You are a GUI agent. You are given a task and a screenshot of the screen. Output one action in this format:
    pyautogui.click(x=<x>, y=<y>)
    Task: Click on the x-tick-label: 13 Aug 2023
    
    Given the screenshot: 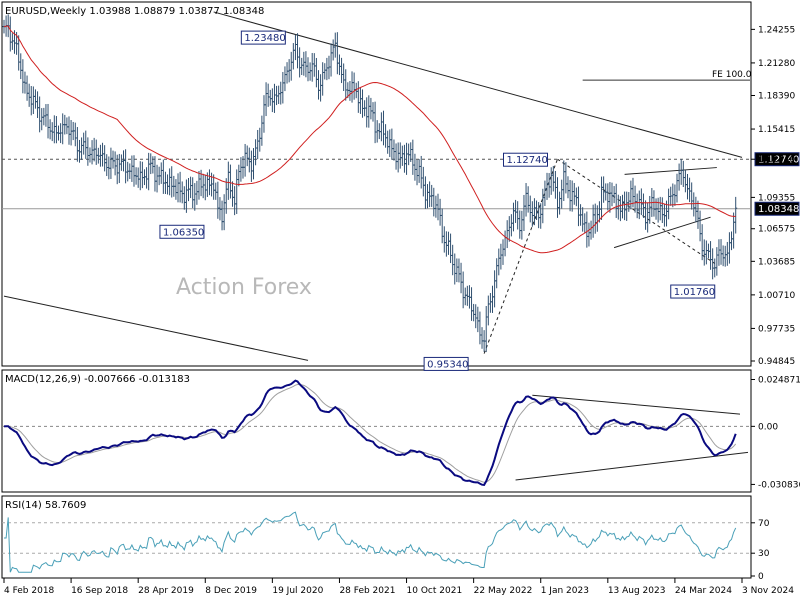 What is the action you would take?
    pyautogui.click(x=637, y=591)
    